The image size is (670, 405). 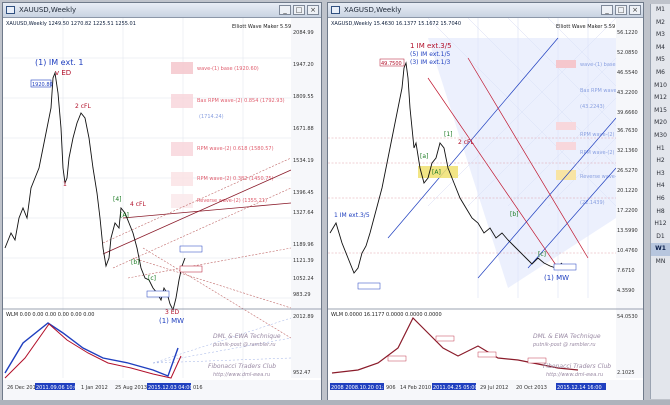 What do you see at coordinates (660, 98) in the screenshot?
I see `timeframe-m12: M12` at bounding box center [660, 98].